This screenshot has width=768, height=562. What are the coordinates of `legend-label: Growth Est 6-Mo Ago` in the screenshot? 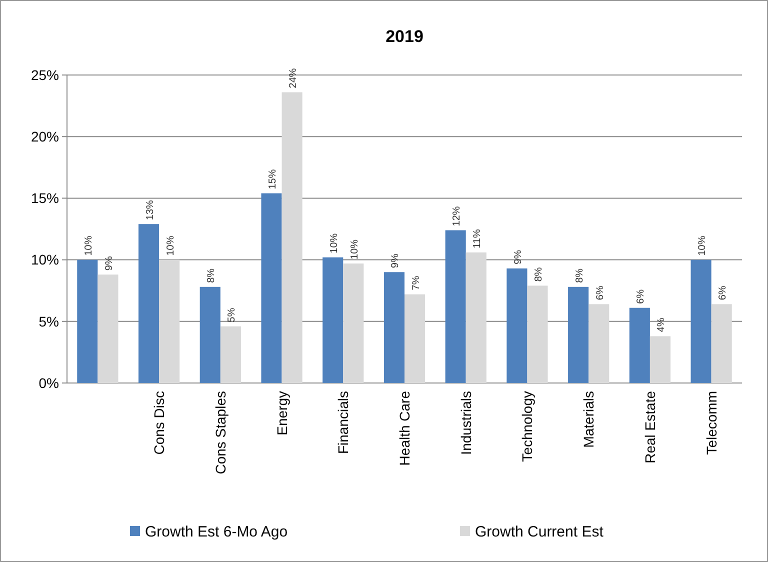 It's located at (216, 531).